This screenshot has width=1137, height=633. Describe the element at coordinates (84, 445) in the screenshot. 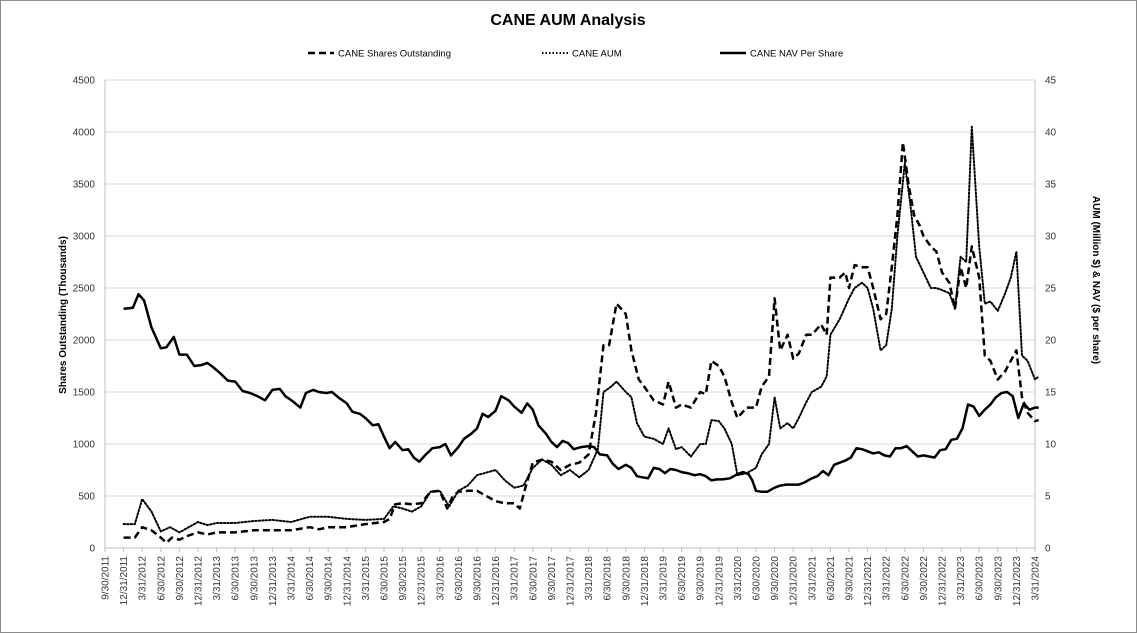

I see `y-left-tick-label: 1000` at that location.